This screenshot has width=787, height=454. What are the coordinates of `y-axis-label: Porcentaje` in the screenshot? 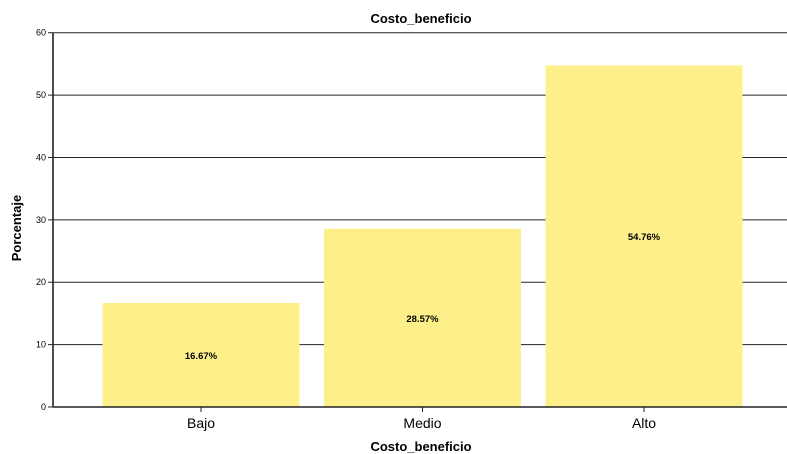 It's located at (16, 228).